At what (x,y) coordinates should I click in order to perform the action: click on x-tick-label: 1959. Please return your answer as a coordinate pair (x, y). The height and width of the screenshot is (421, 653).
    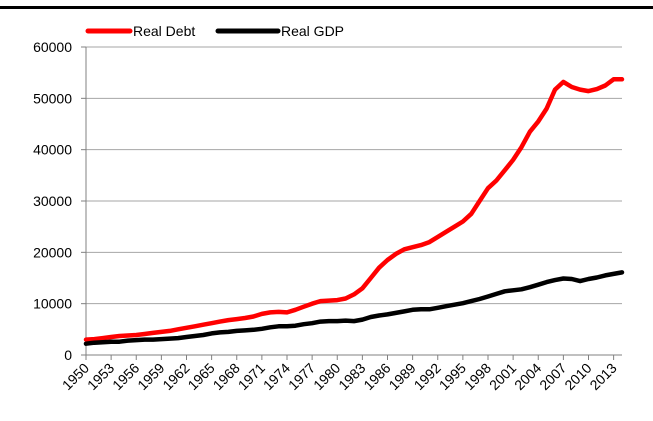
    Looking at the image, I should click on (150, 376).